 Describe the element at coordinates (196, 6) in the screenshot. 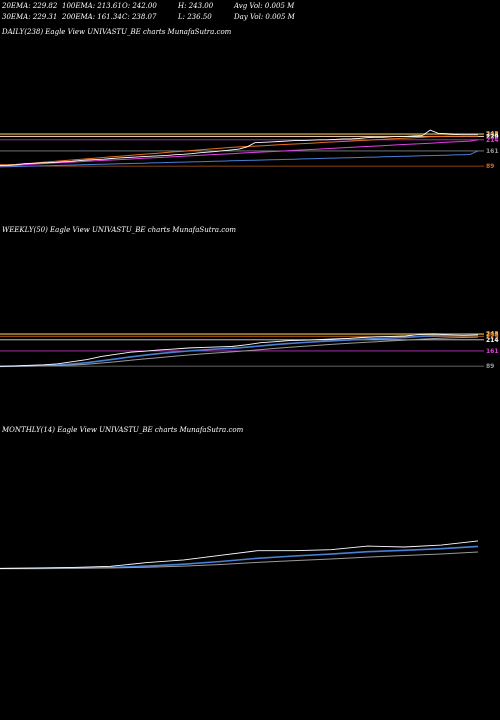

I see `high-value: H: 243.00` at that location.